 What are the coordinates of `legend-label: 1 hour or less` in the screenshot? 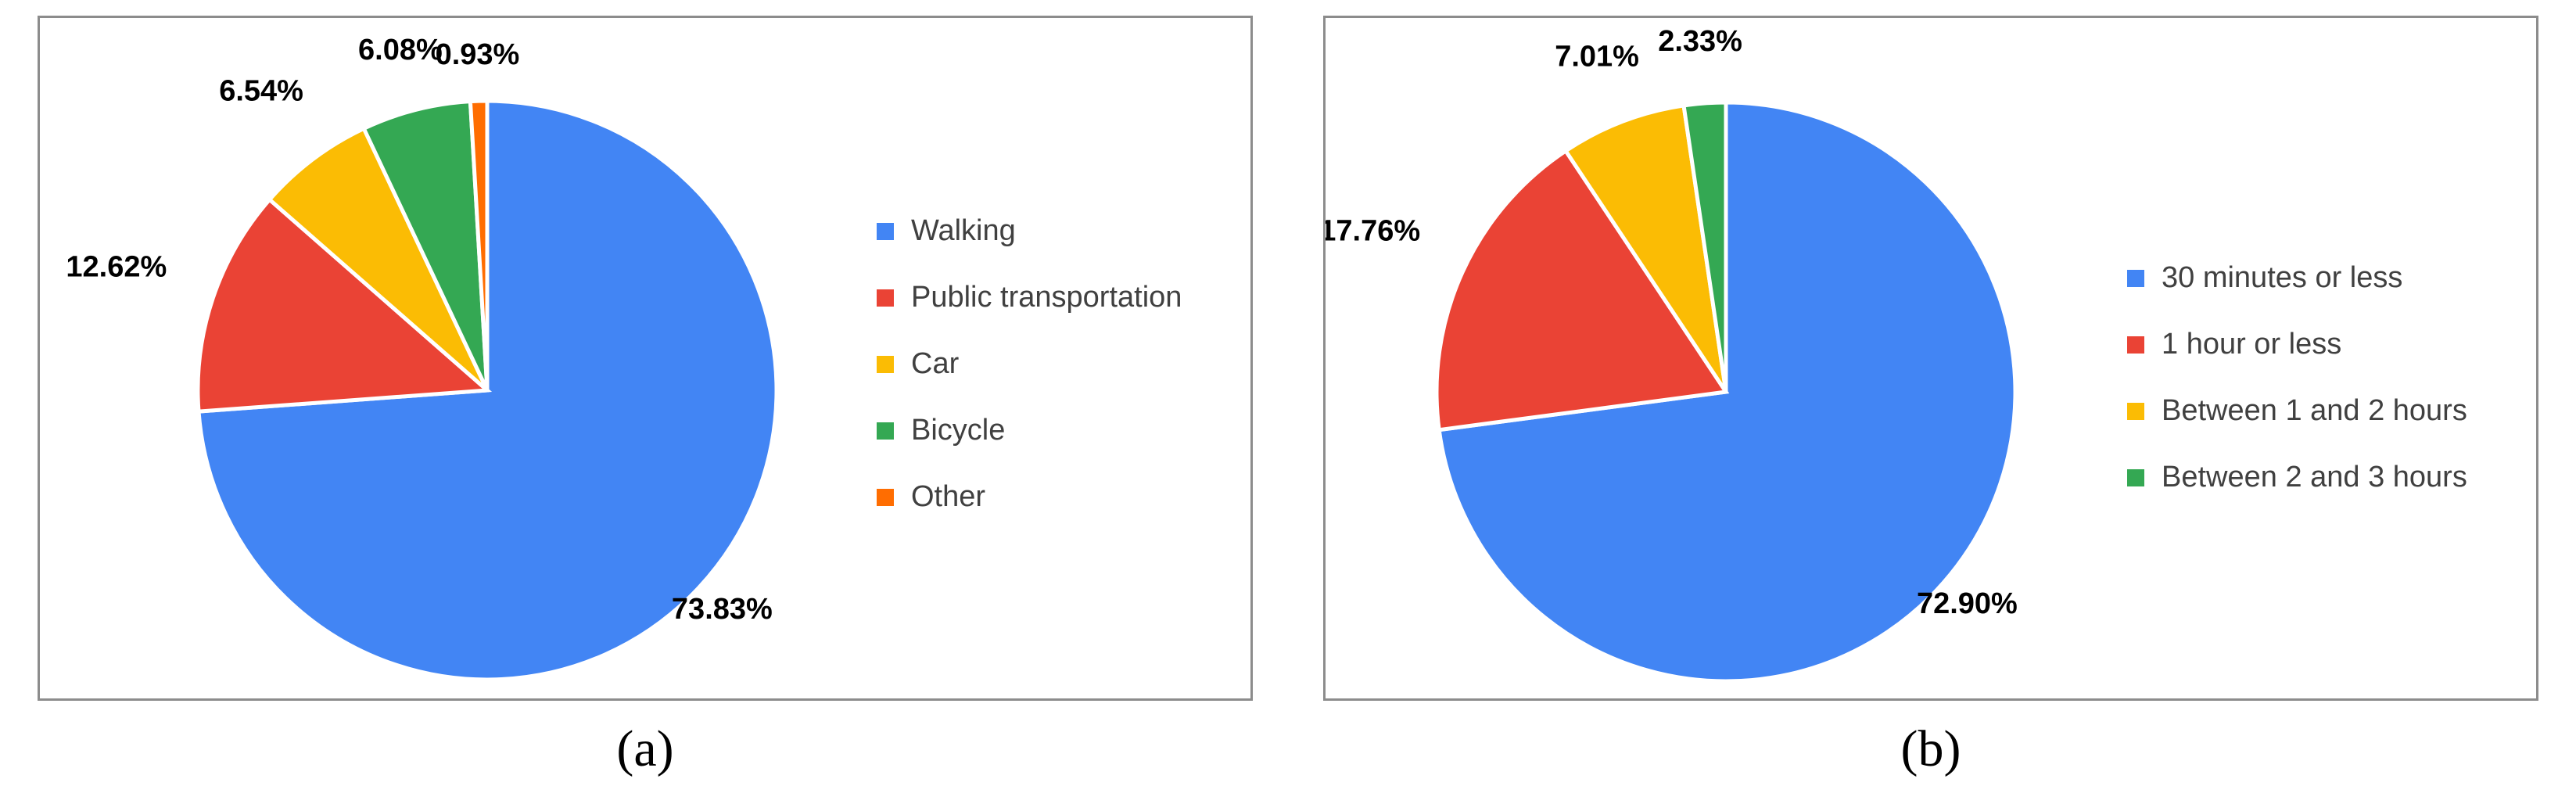 It's located at (2252, 344).